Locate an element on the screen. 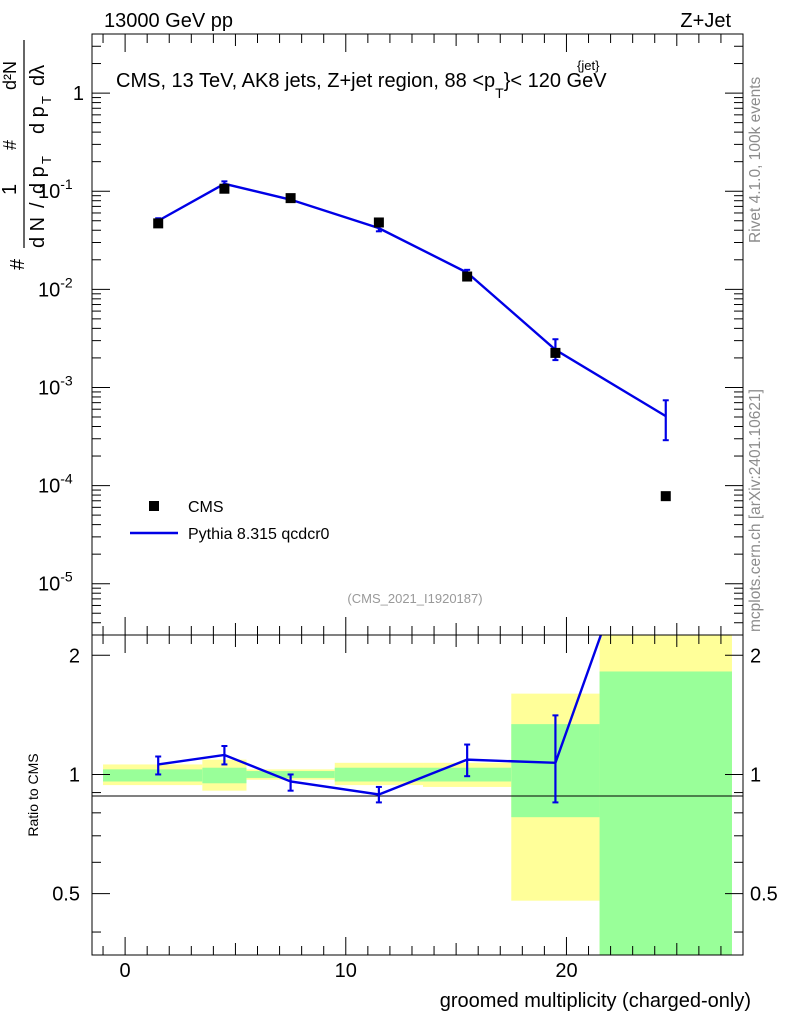 Image resolution: width=786 pixels, height=1024 pixels. legend-cms-marker is located at coordinates (154, 506).